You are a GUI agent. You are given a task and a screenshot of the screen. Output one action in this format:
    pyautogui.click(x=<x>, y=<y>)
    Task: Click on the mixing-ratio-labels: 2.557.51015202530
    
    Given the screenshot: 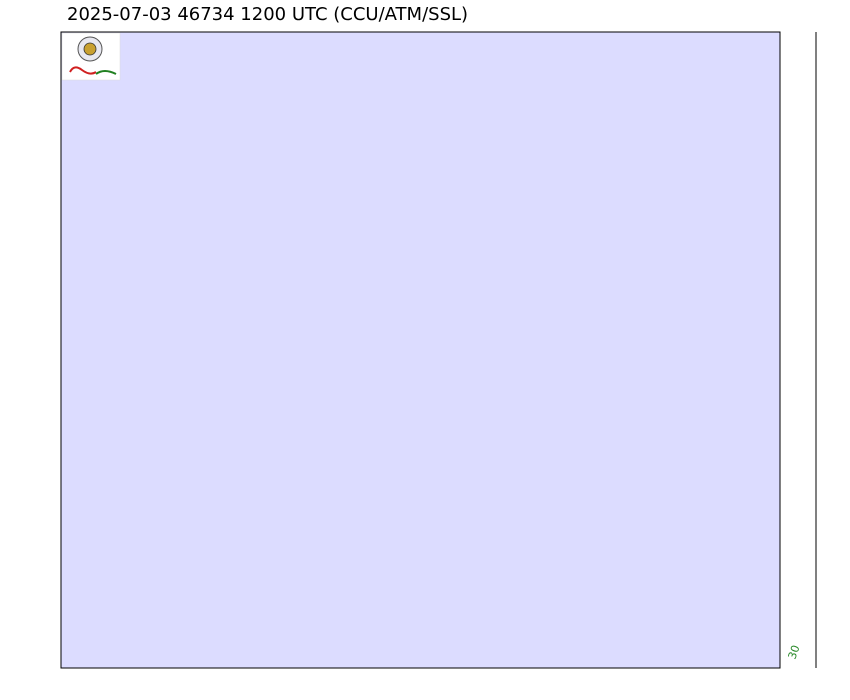 What is the action you would take?
    pyautogui.click(x=794, y=652)
    